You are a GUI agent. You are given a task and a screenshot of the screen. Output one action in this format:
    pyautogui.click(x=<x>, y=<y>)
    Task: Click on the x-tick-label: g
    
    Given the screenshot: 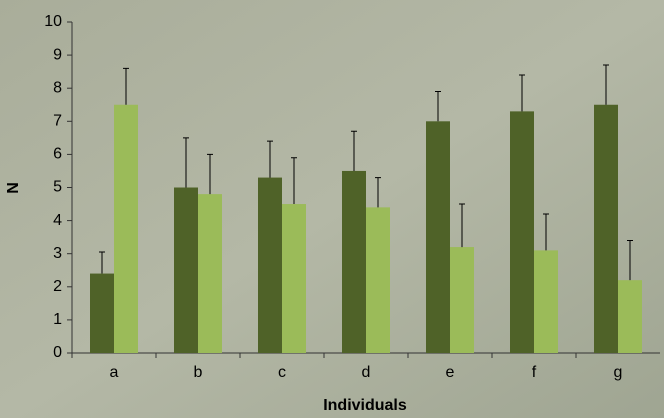 What is the action you would take?
    pyautogui.click(x=618, y=372)
    